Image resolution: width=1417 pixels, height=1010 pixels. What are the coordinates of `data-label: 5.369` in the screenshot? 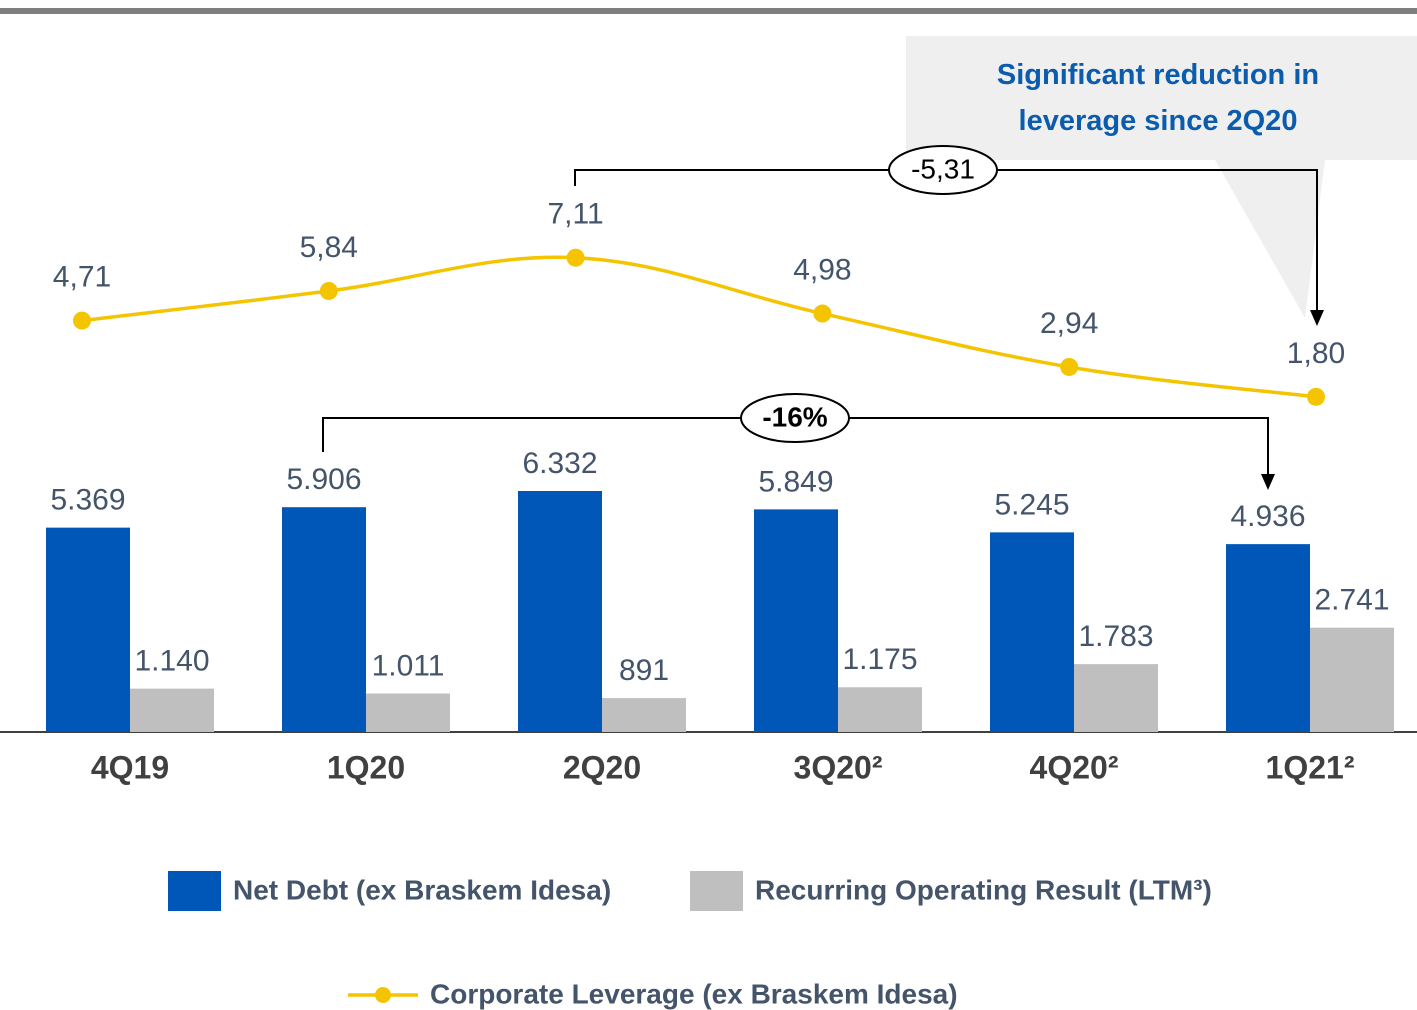 It's located at (87, 500).